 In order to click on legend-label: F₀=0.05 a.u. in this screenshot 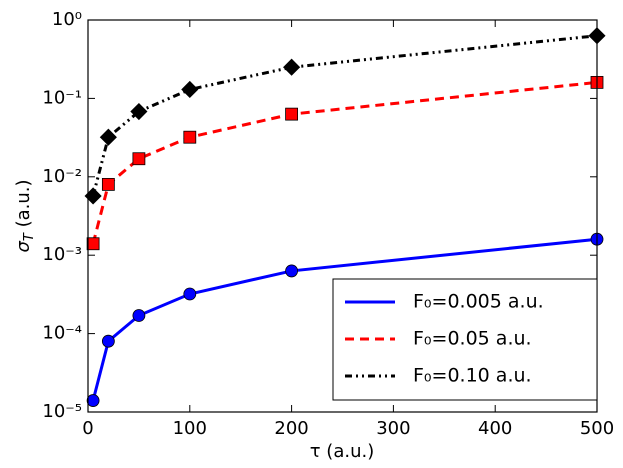, I will do `click(472, 339)`.